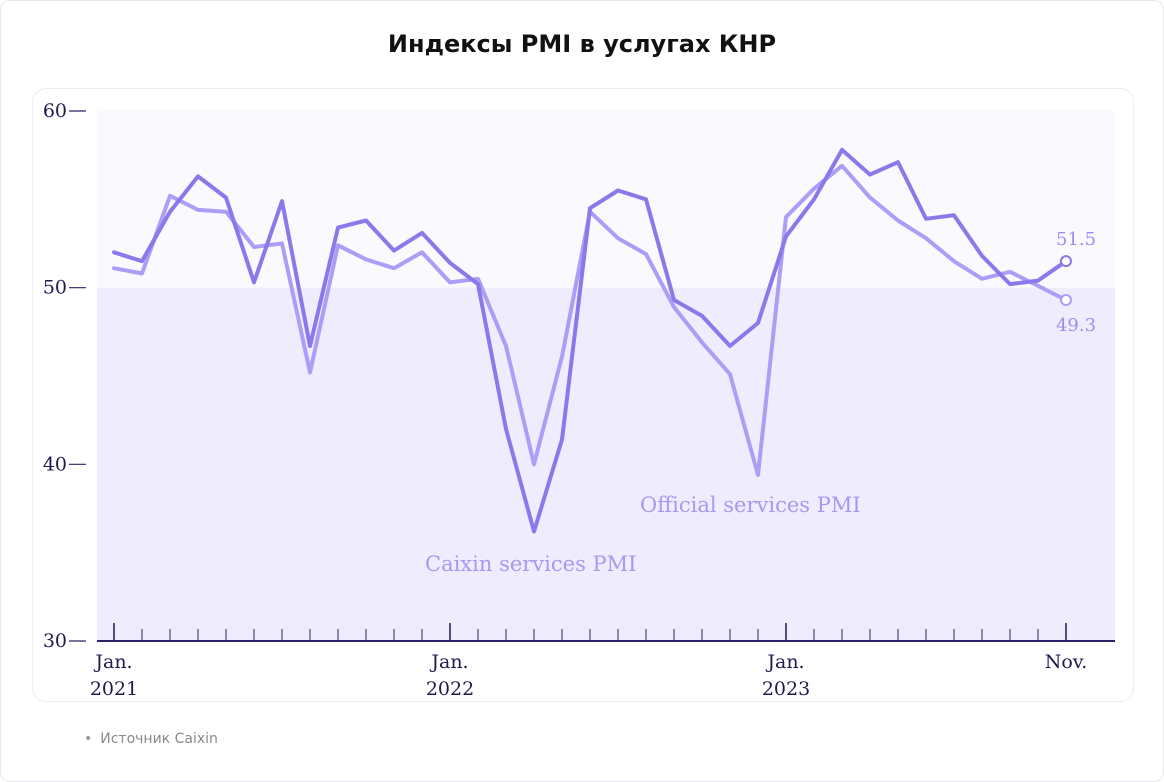  Describe the element at coordinates (55, 641) in the screenshot. I see `y-tick-label-30: 30` at that location.